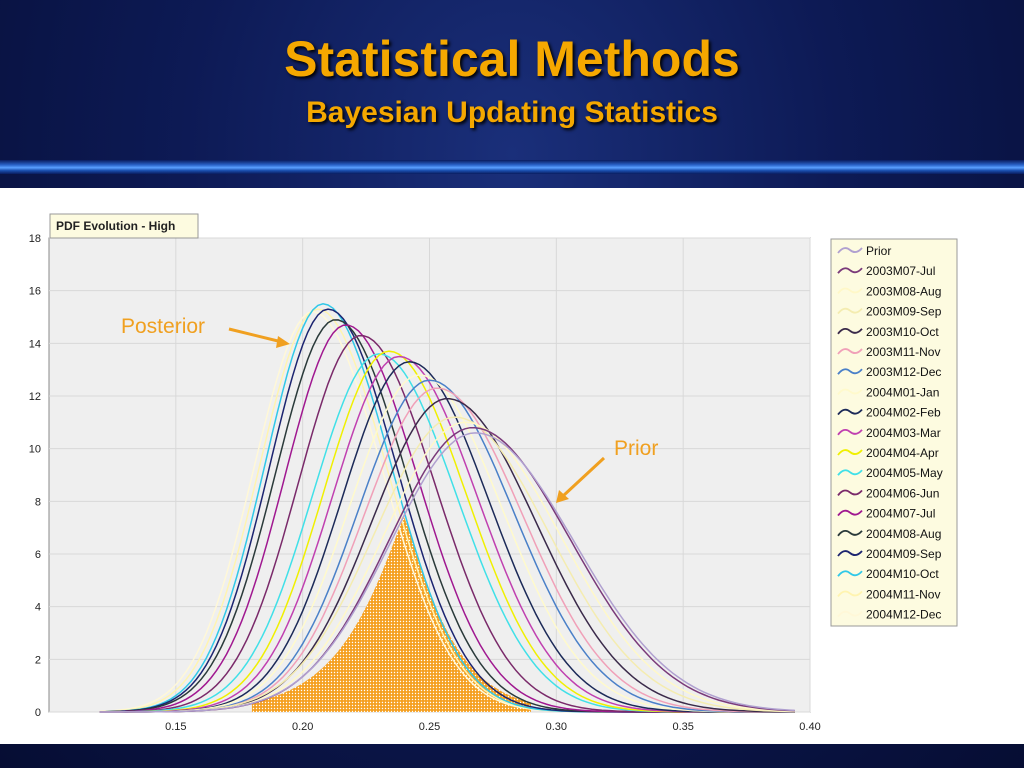  What do you see at coordinates (809, 727) in the screenshot?
I see `x-tick-label: 0.40` at bounding box center [809, 727].